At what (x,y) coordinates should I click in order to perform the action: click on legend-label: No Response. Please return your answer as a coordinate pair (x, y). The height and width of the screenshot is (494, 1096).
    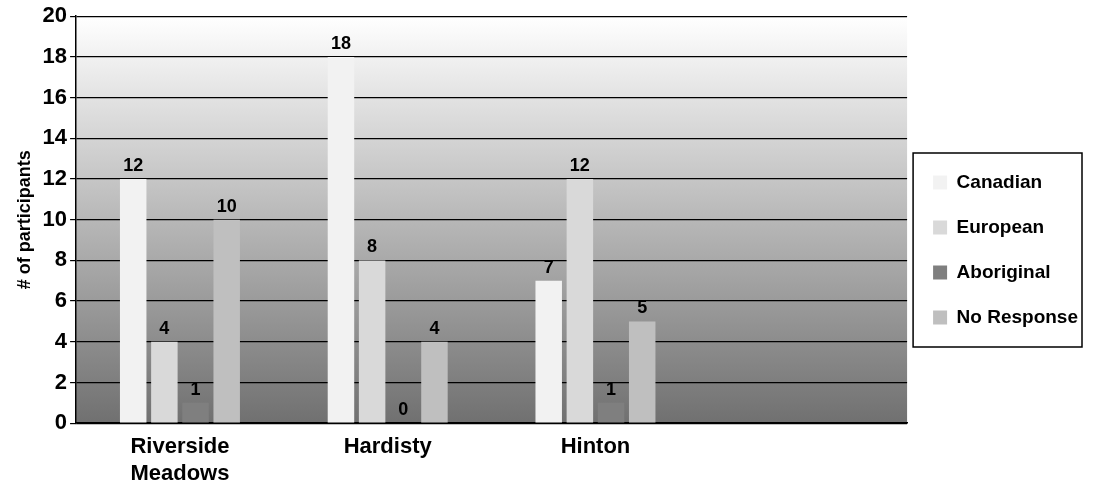
    Looking at the image, I should click on (1017, 316).